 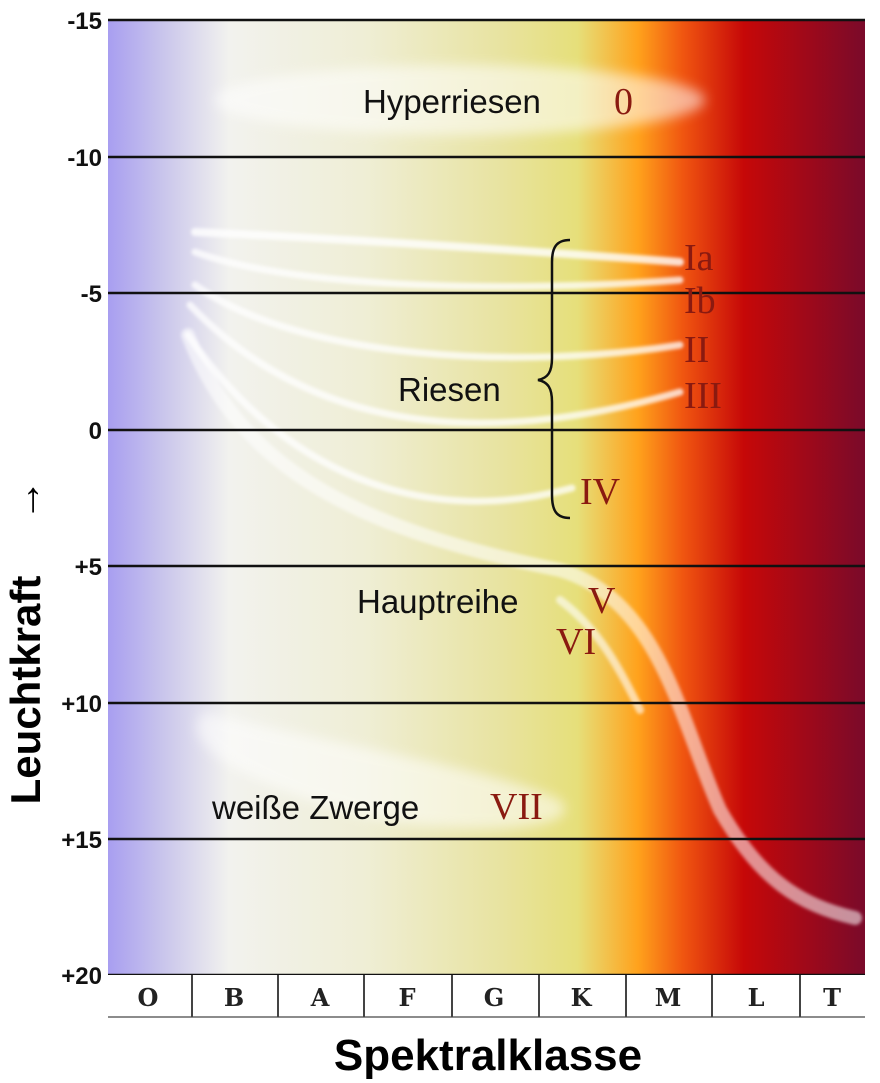 What do you see at coordinates (315, 807) in the screenshot?
I see `label-white-dwarfs: weiße Zwerge` at bounding box center [315, 807].